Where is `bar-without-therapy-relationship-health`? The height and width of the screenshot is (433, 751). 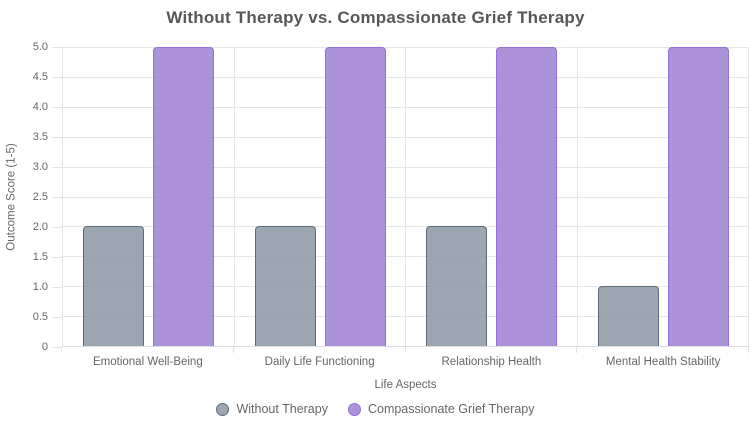 bar-without-therapy-relationship-health is located at coordinates (457, 286).